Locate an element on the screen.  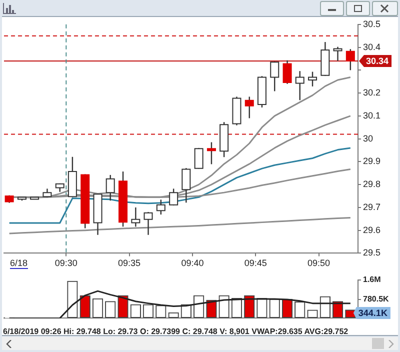
y-tick-label: 30.5 is located at coordinates (372, 23).